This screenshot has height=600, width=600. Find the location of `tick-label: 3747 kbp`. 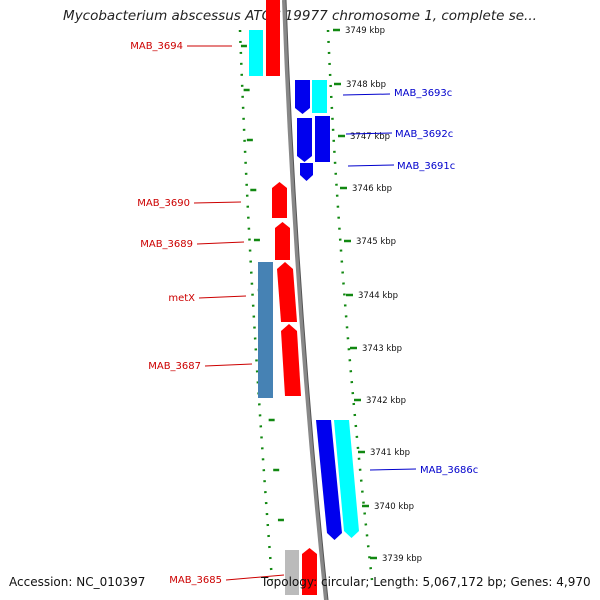

tick-label: 3747 kbp is located at coordinates (370, 137).